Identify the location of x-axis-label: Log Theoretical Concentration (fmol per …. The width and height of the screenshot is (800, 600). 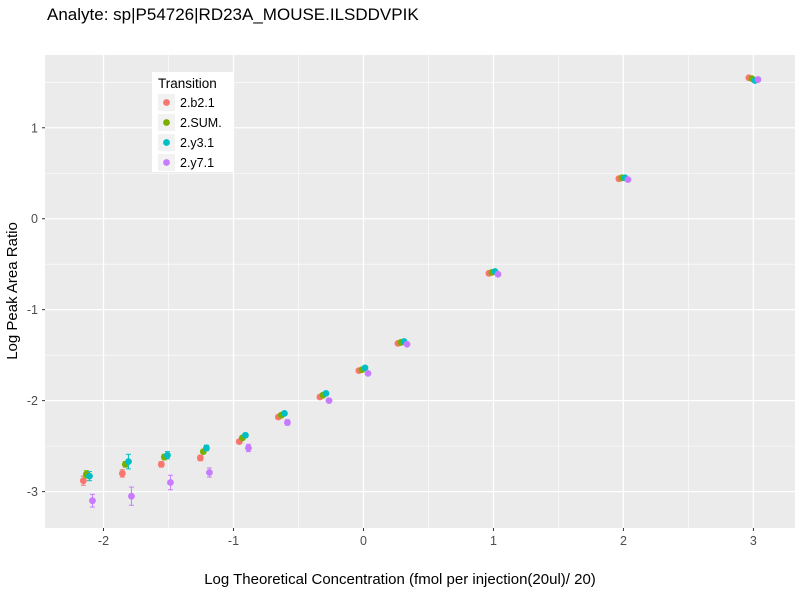
(400, 579).